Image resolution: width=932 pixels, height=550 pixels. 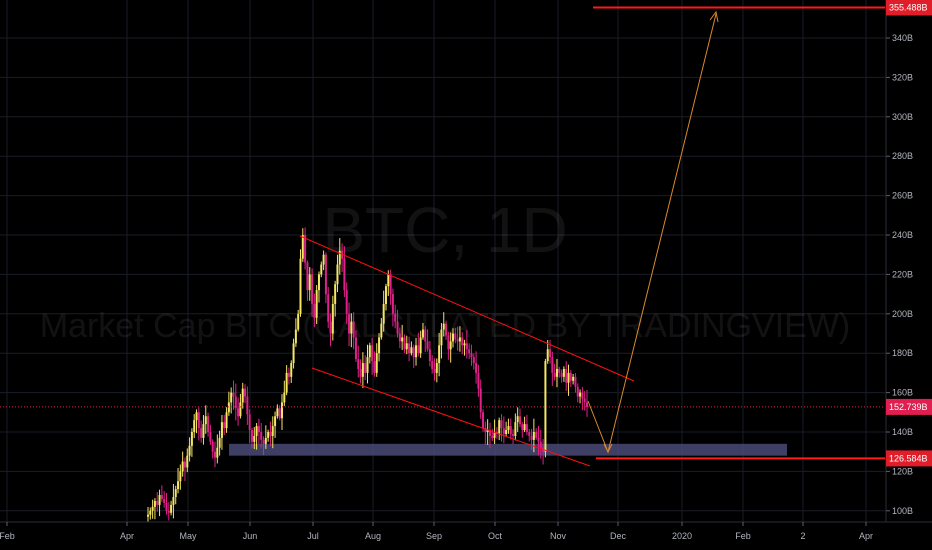 I want to click on x-tick-label: Oct, so click(x=495, y=536).